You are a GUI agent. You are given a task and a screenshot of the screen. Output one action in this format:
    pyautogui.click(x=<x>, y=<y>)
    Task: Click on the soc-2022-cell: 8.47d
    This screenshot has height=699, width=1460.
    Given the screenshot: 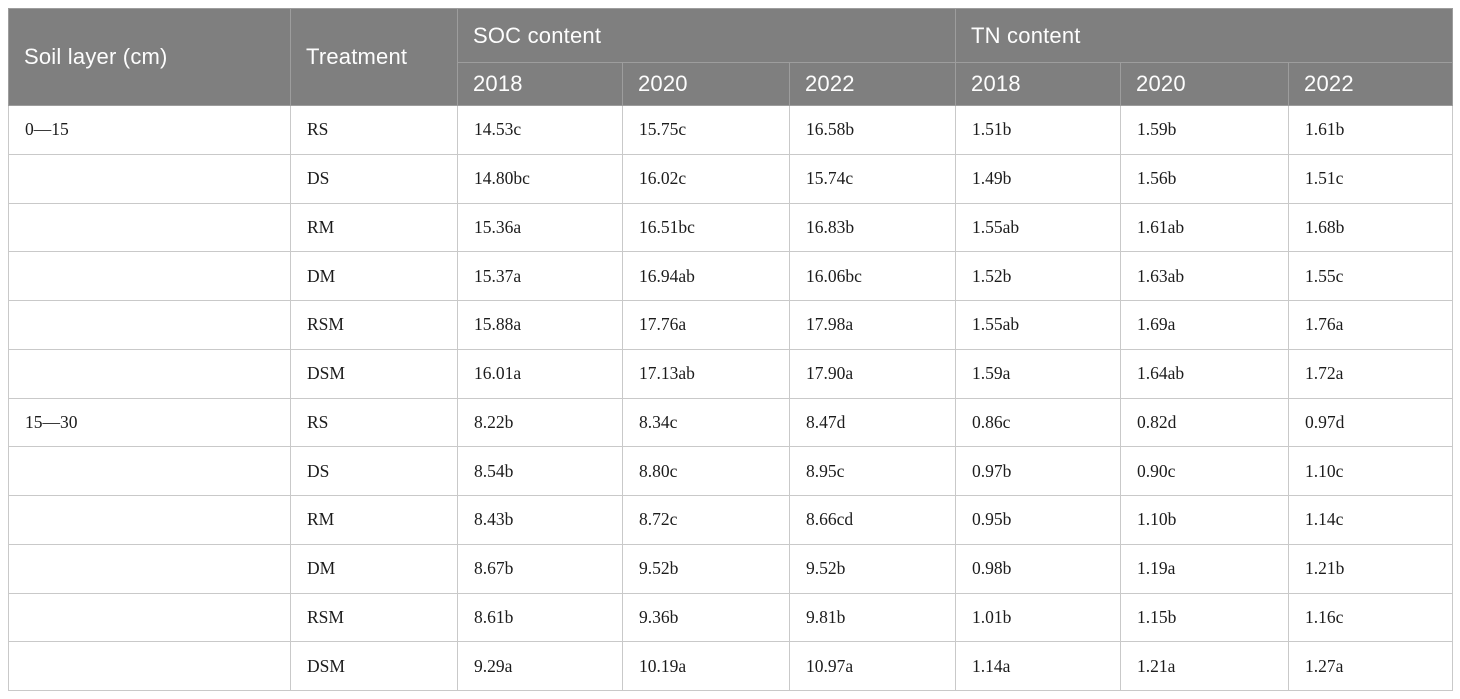 What is the action you would take?
    pyautogui.click(x=872, y=422)
    